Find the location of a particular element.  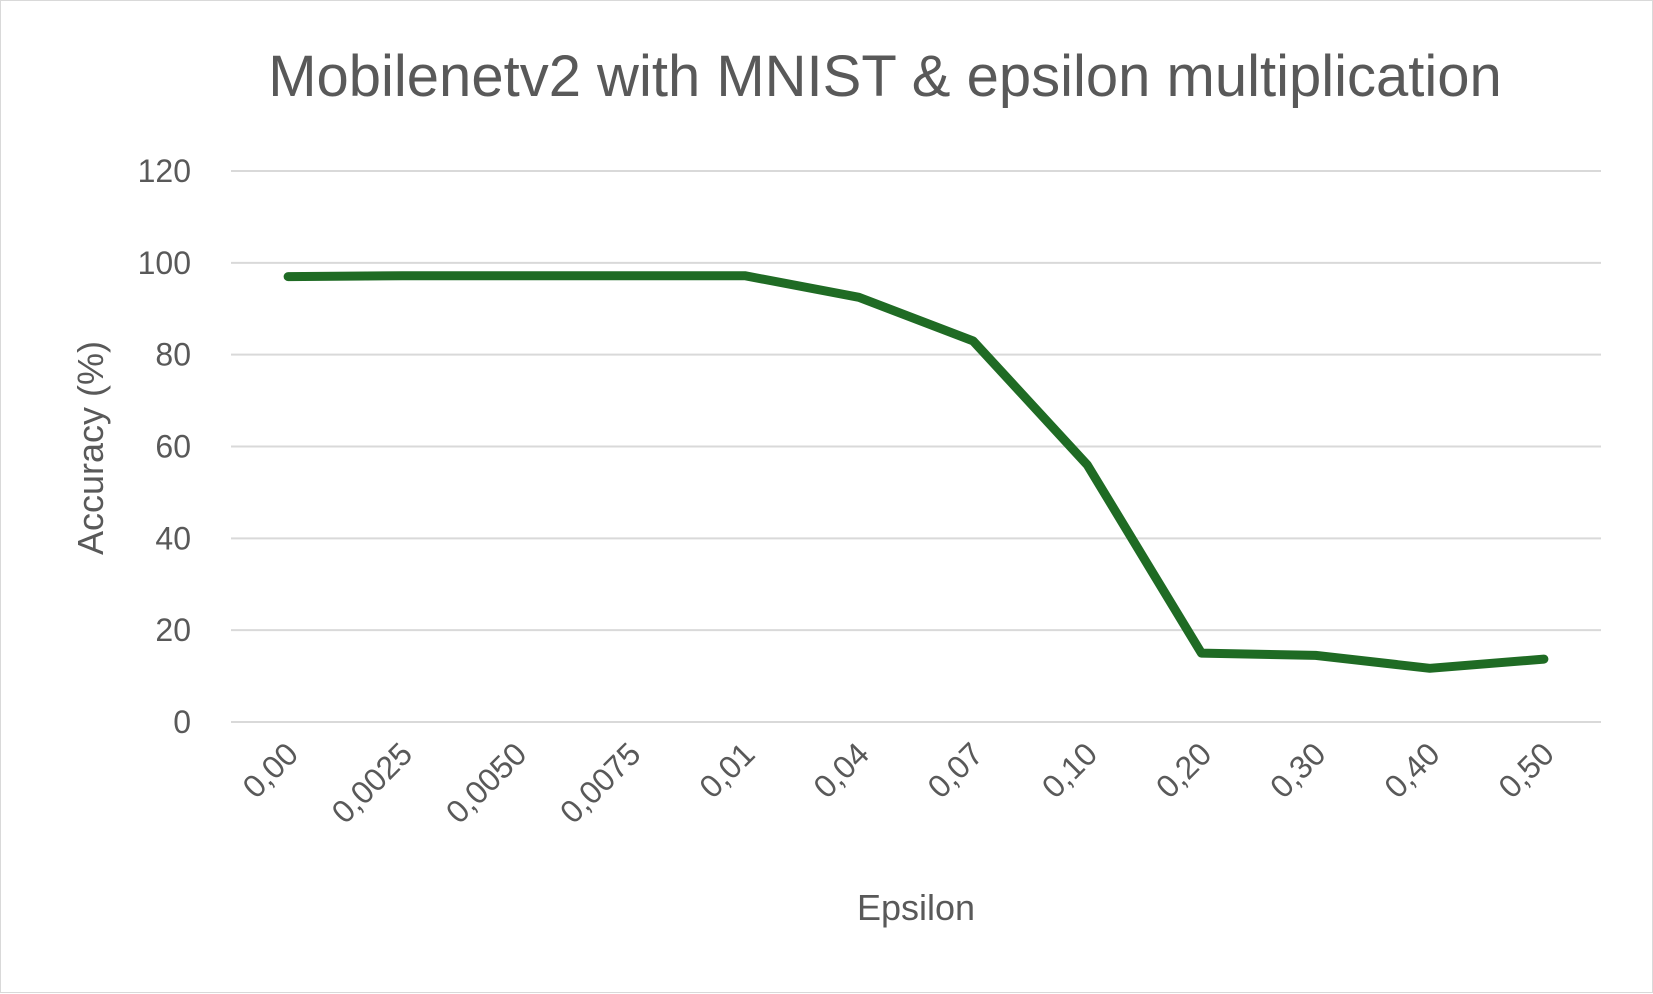

x-tick-label: 0,50 is located at coordinates (1525, 769).